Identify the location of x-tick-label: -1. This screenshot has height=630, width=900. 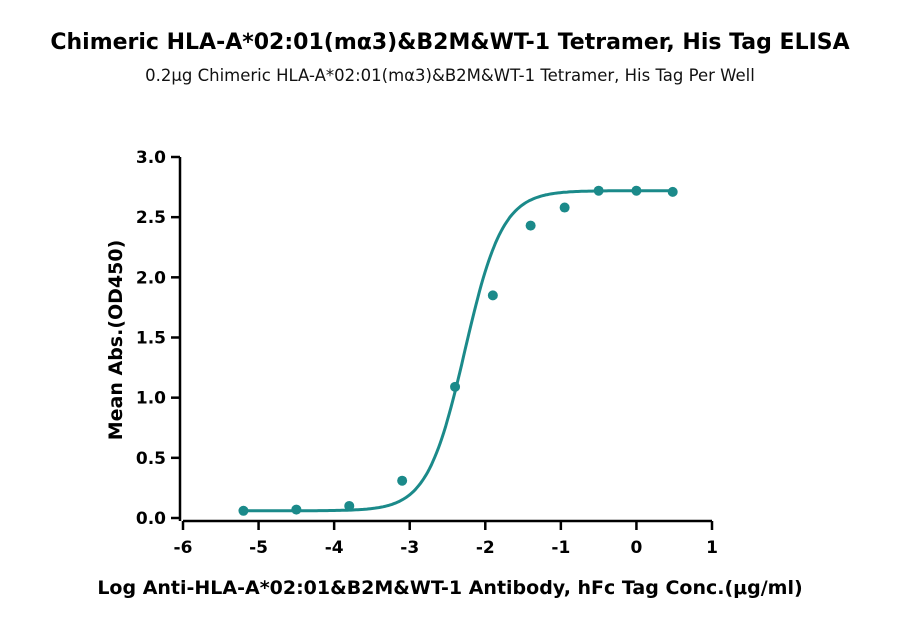
(560, 548).